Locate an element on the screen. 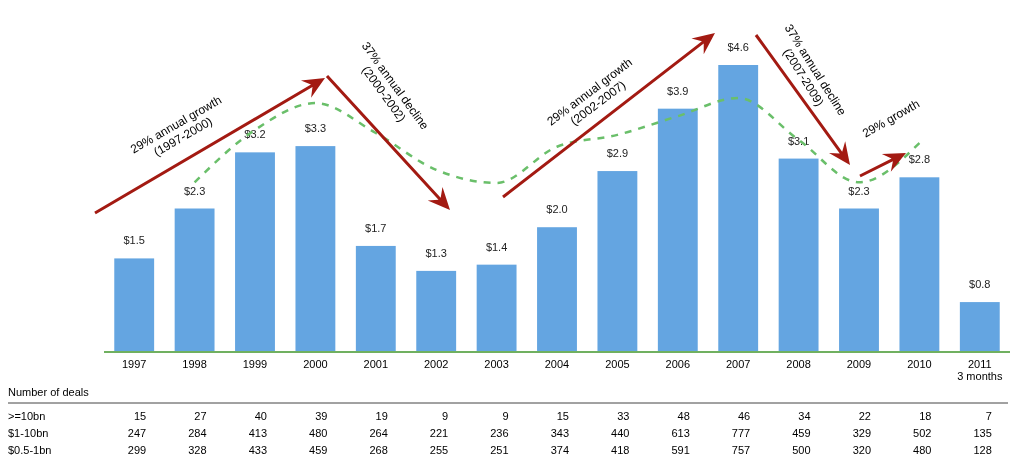 This screenshot has height=473, width=1012. x-tick-label: 2006 is located at coordinates (678, 364).